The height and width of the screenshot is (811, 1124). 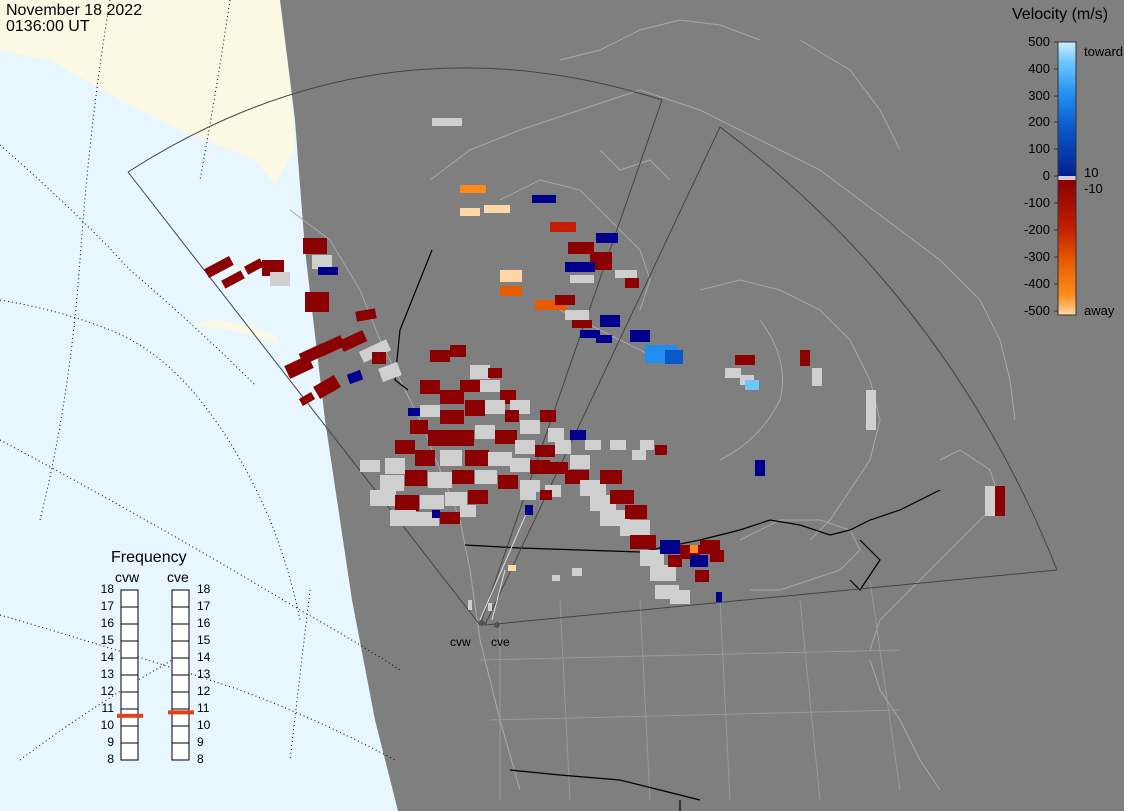 I want to click on freq-scale-l-18: 18, so click(x=107, y=589).